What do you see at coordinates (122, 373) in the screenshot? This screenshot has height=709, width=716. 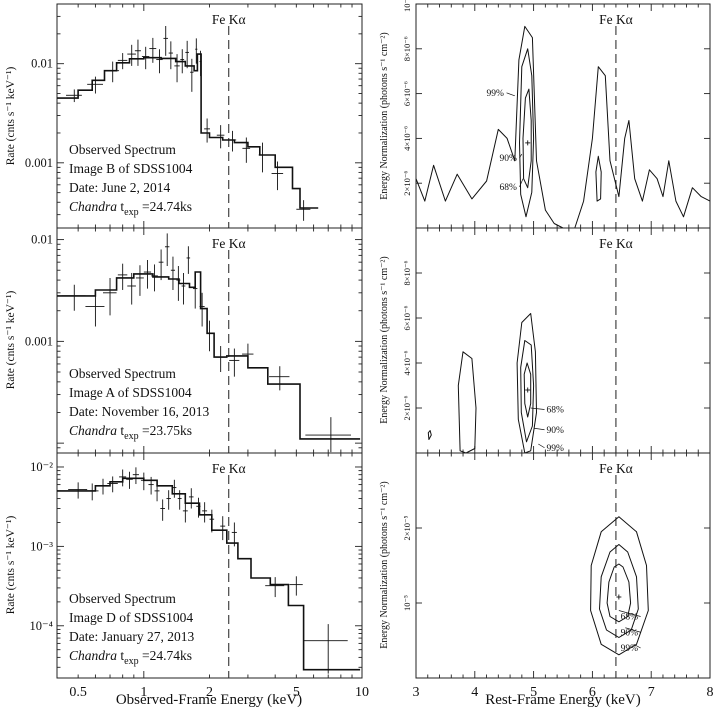 I see `panel-left-middle-annotation-line-0: Observed Spectrum` at bounding box center [122, 373].